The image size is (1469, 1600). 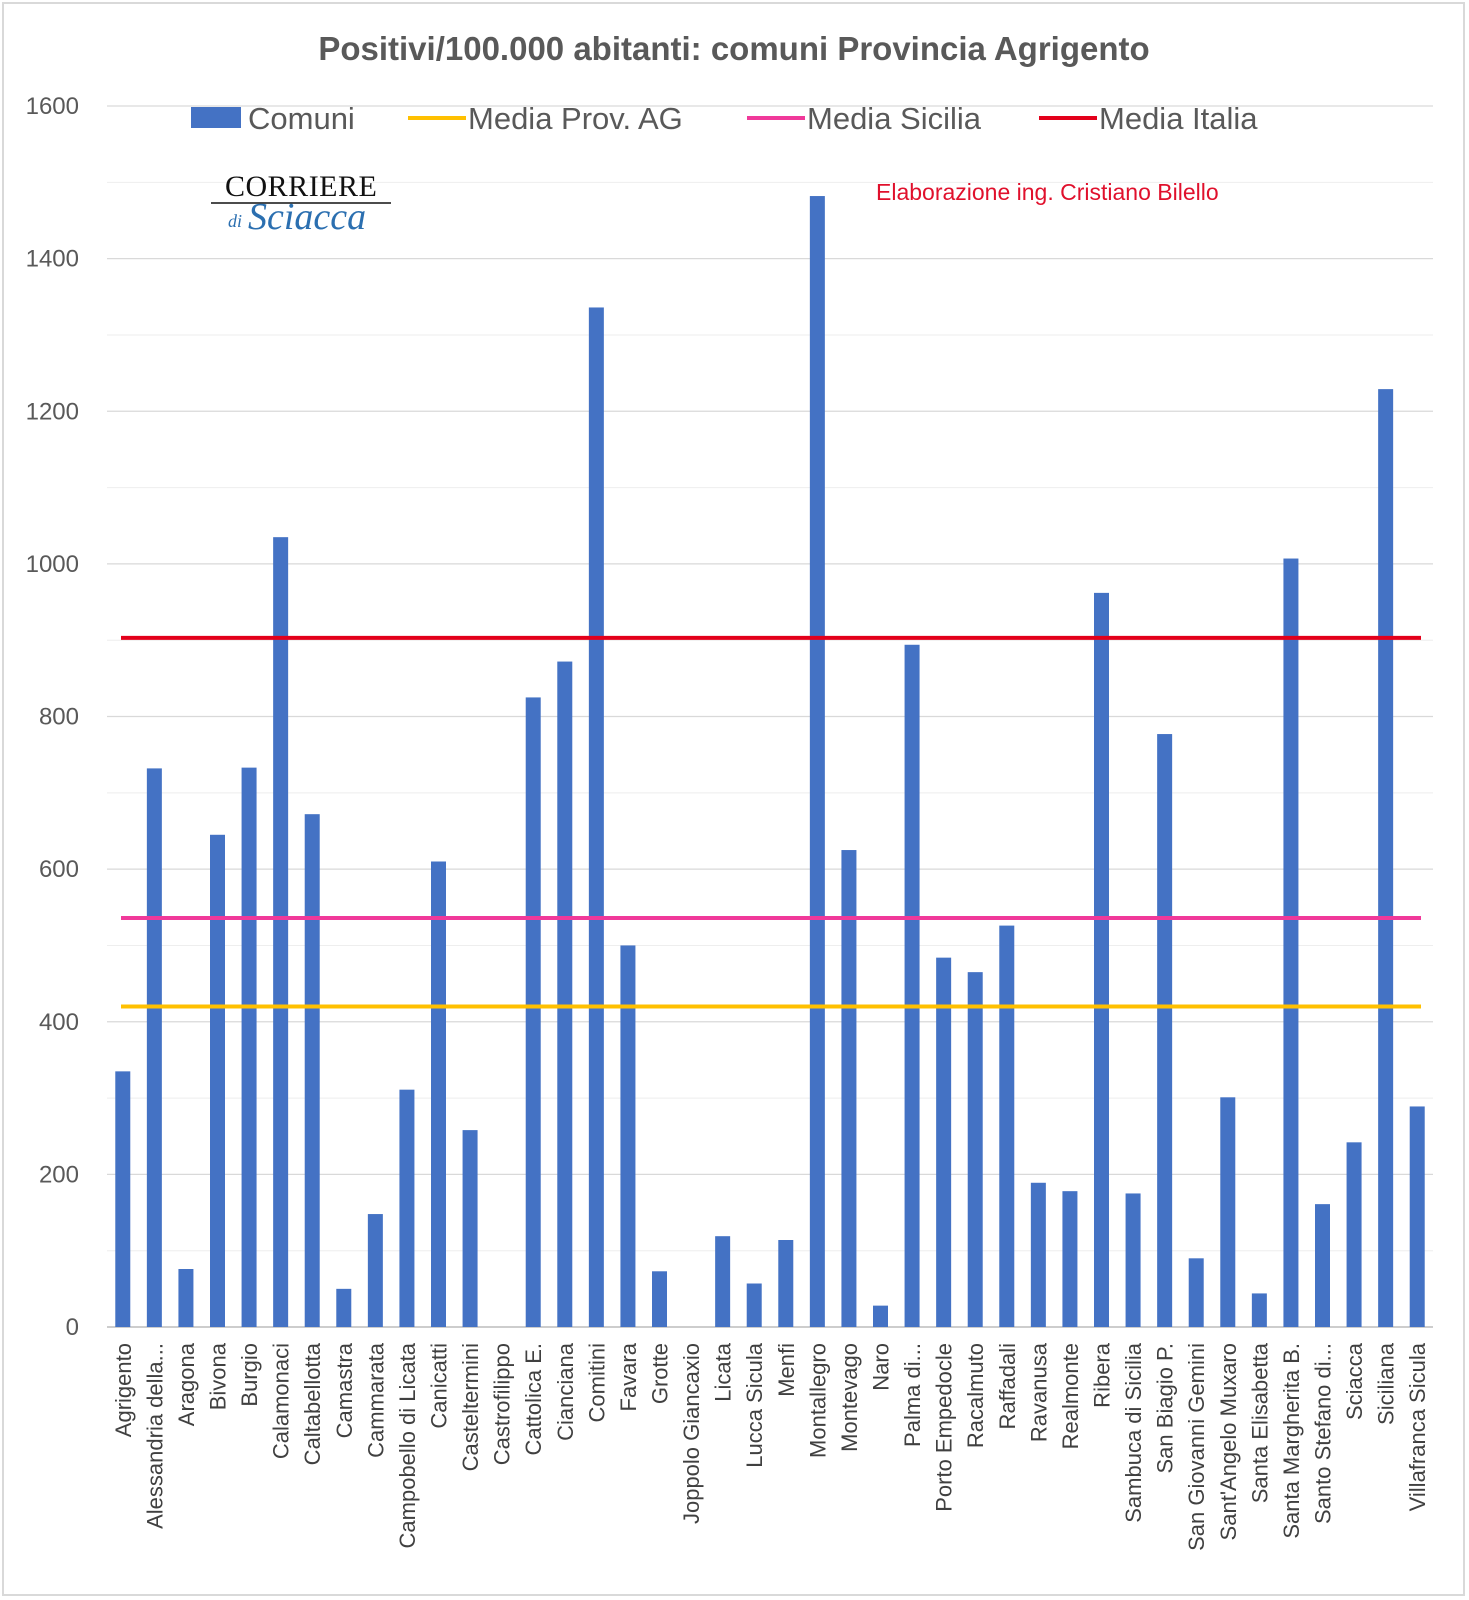 I want to click on x-tick-label: Santa Margherita B., so click(x=1291, y=1441).